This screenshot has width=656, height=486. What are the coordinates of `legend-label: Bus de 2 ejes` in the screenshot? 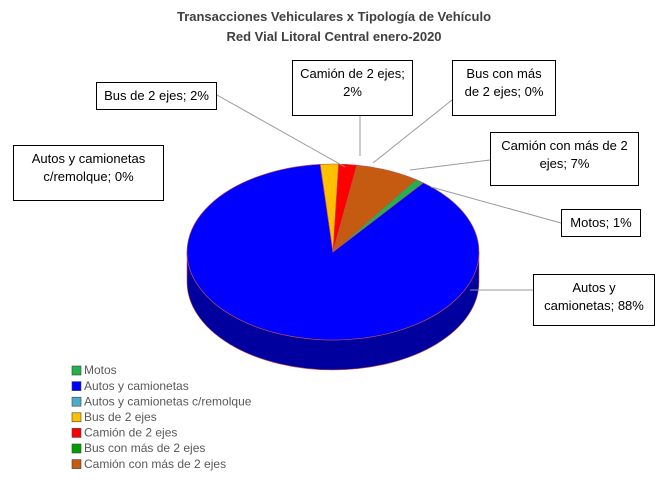 It's located at (120, 417).